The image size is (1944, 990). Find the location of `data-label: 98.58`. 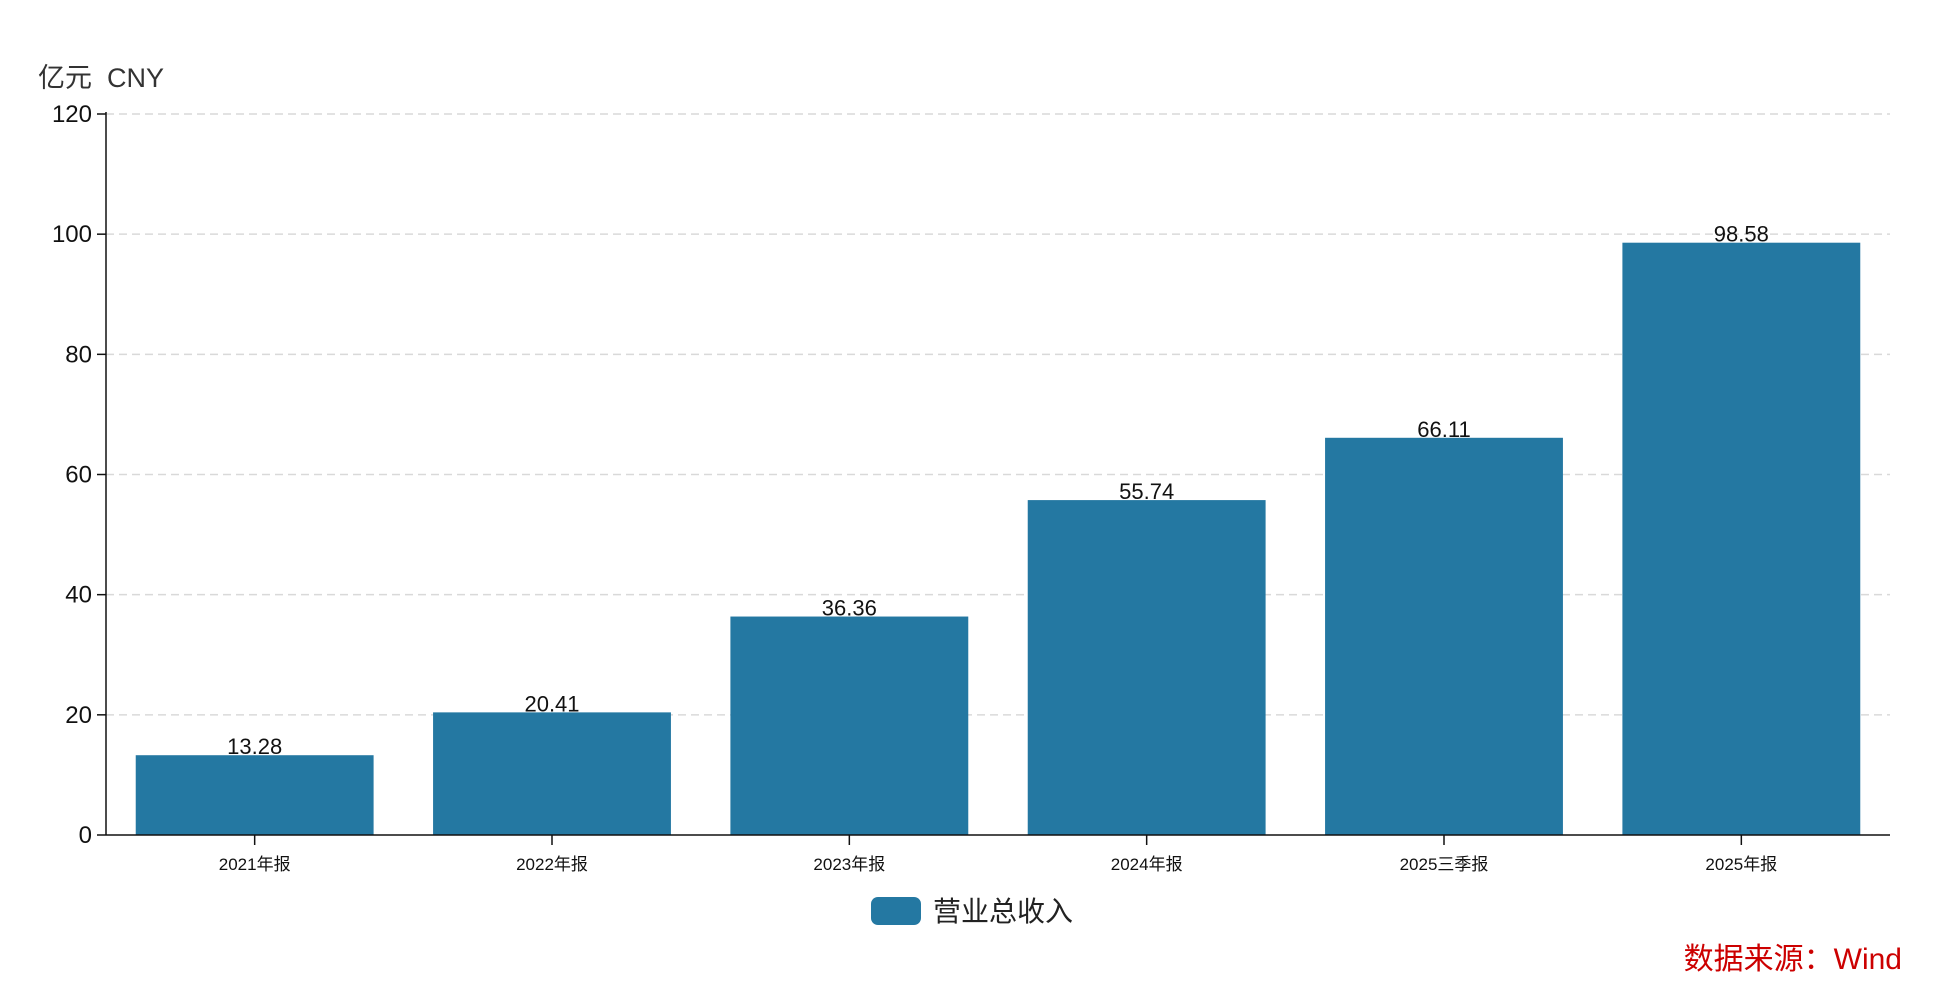

data-label: 98.58 is located at coordinates (1741, 234).